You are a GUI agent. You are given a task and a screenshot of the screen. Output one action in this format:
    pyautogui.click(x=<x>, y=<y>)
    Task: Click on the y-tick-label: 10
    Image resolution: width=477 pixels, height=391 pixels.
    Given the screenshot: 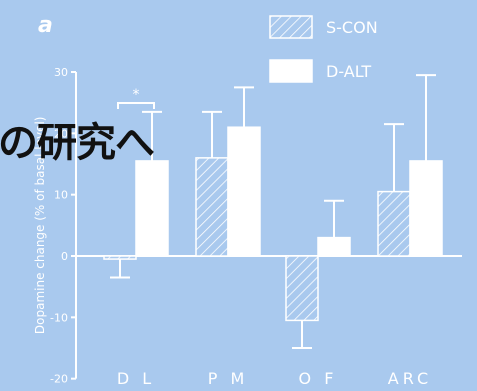 What is the action you would take?
    pyautogui.click(x=61, y=195)
    